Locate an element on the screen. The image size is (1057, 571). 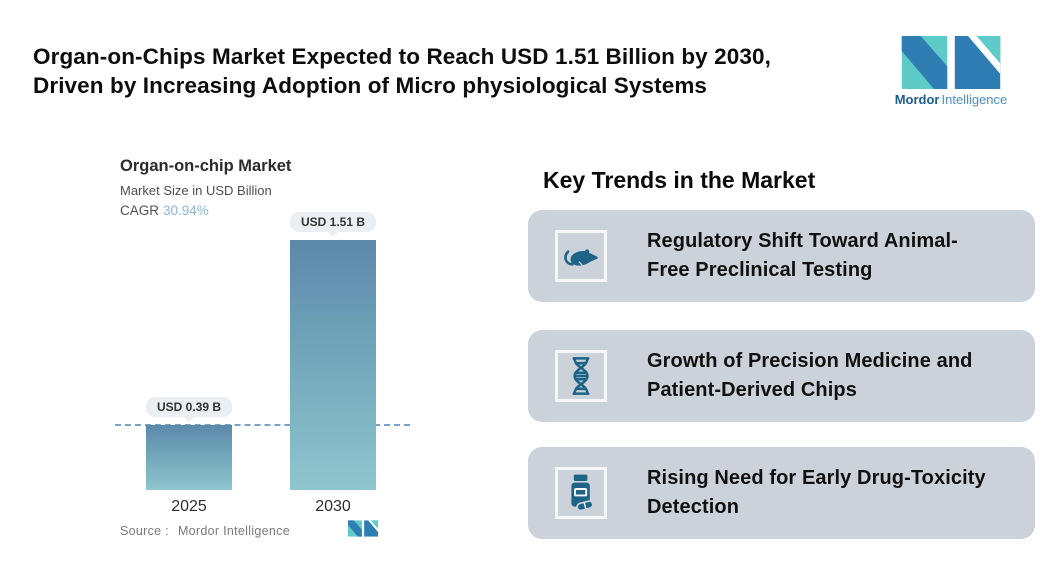
chart-cagr: CAGR 30.94% is located at coordinates (164, 210).